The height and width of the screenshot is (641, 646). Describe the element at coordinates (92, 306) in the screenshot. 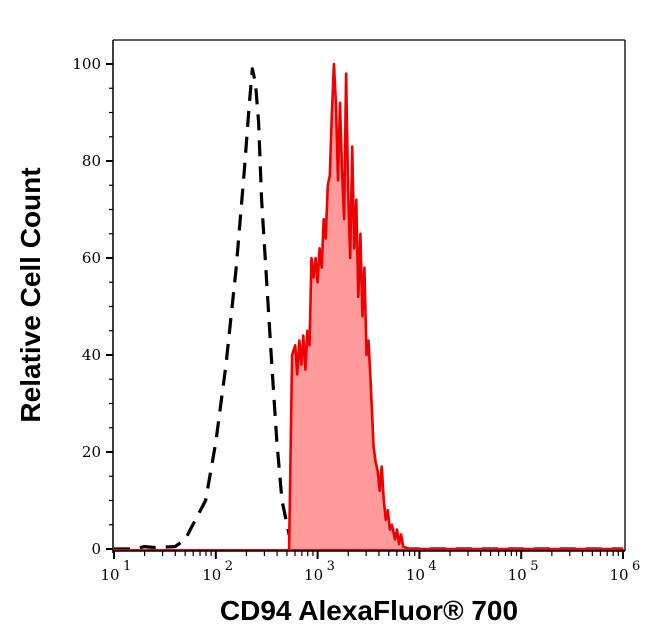

I see `y-axis-ticks: 0 20 40 60 80 100` at that location.